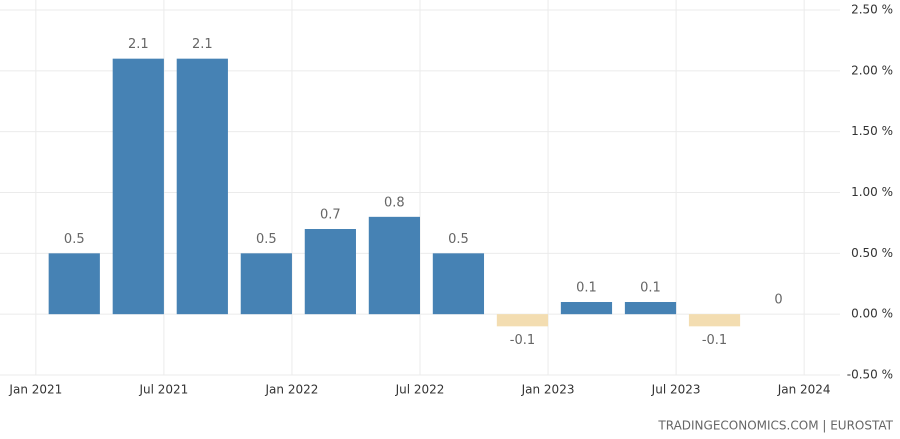 This screenshot has width=900, height=439. Describe the element at coordinates (163, 390) in the screenshot. I see `x-tick-label: Jul 2021` at that location.